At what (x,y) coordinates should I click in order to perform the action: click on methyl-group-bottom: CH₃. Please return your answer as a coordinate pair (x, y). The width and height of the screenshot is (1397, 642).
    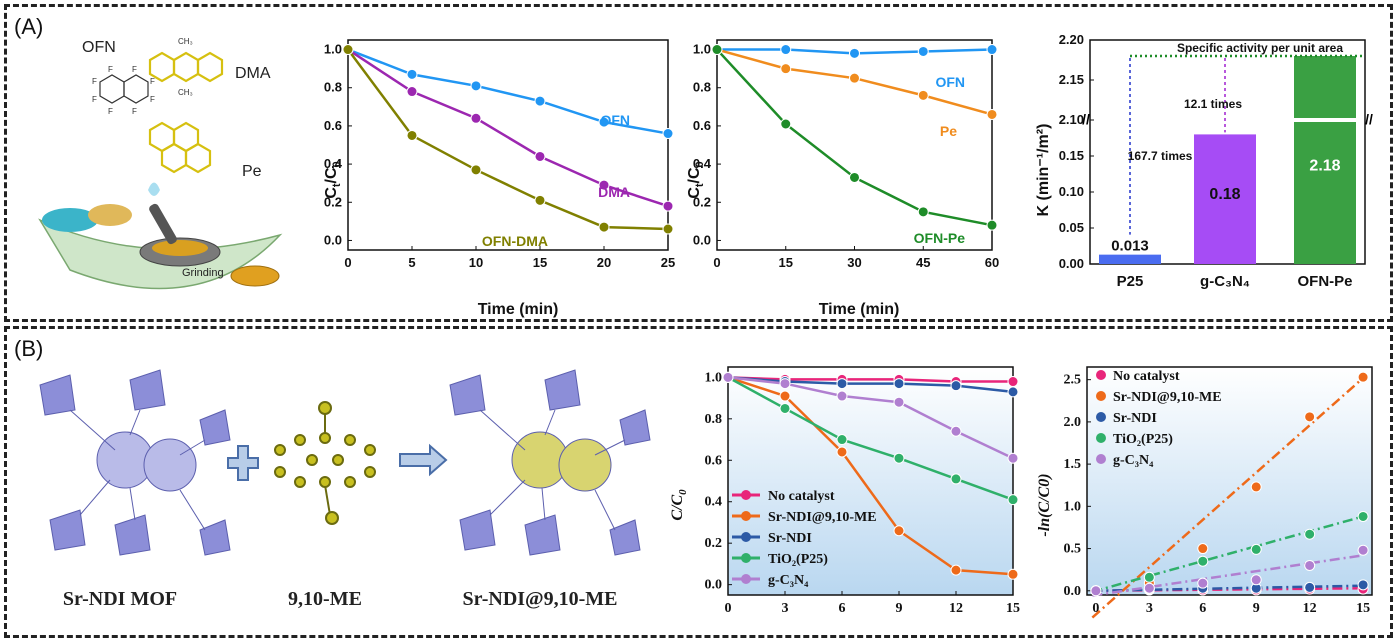
    Looking at the image, I should click on (185, 92).